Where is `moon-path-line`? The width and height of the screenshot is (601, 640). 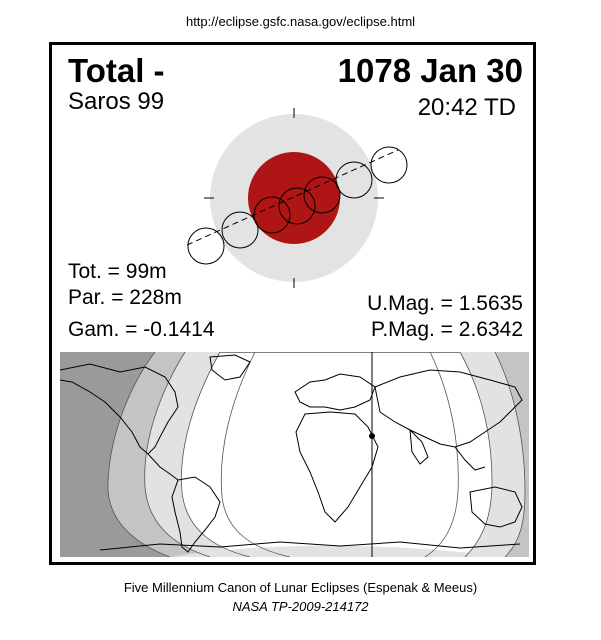 moon-path-line is located at coordinates (292, 197).